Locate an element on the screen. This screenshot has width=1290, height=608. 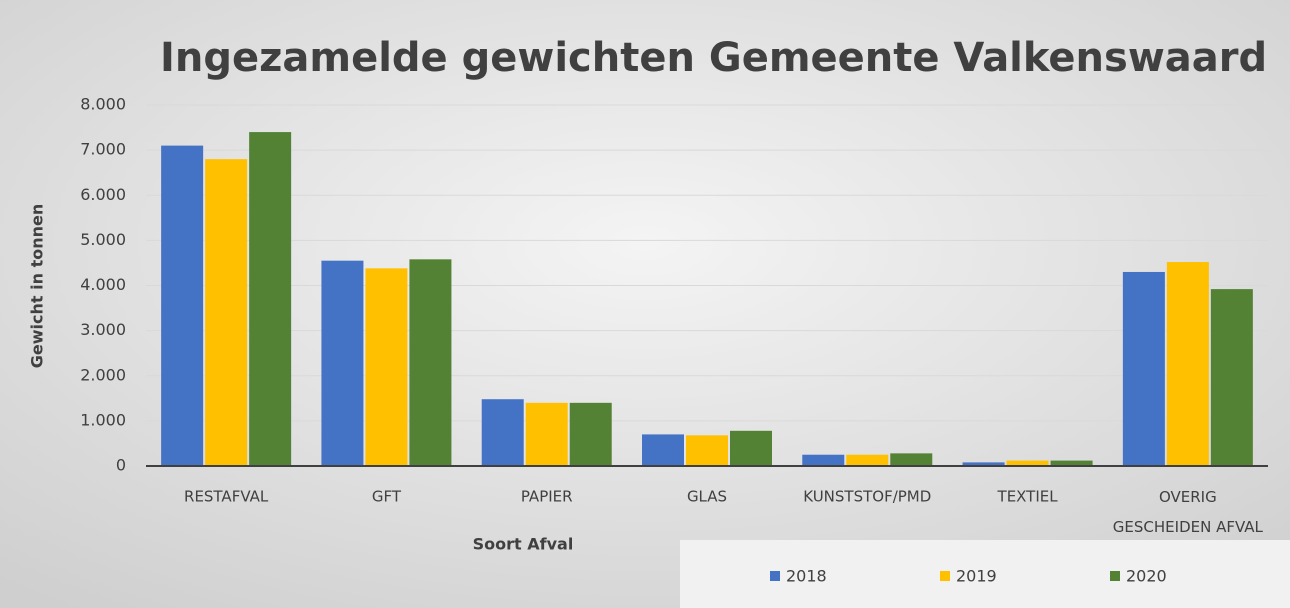
y-tick-label: 7.000 is located at coordinates (103, 149).